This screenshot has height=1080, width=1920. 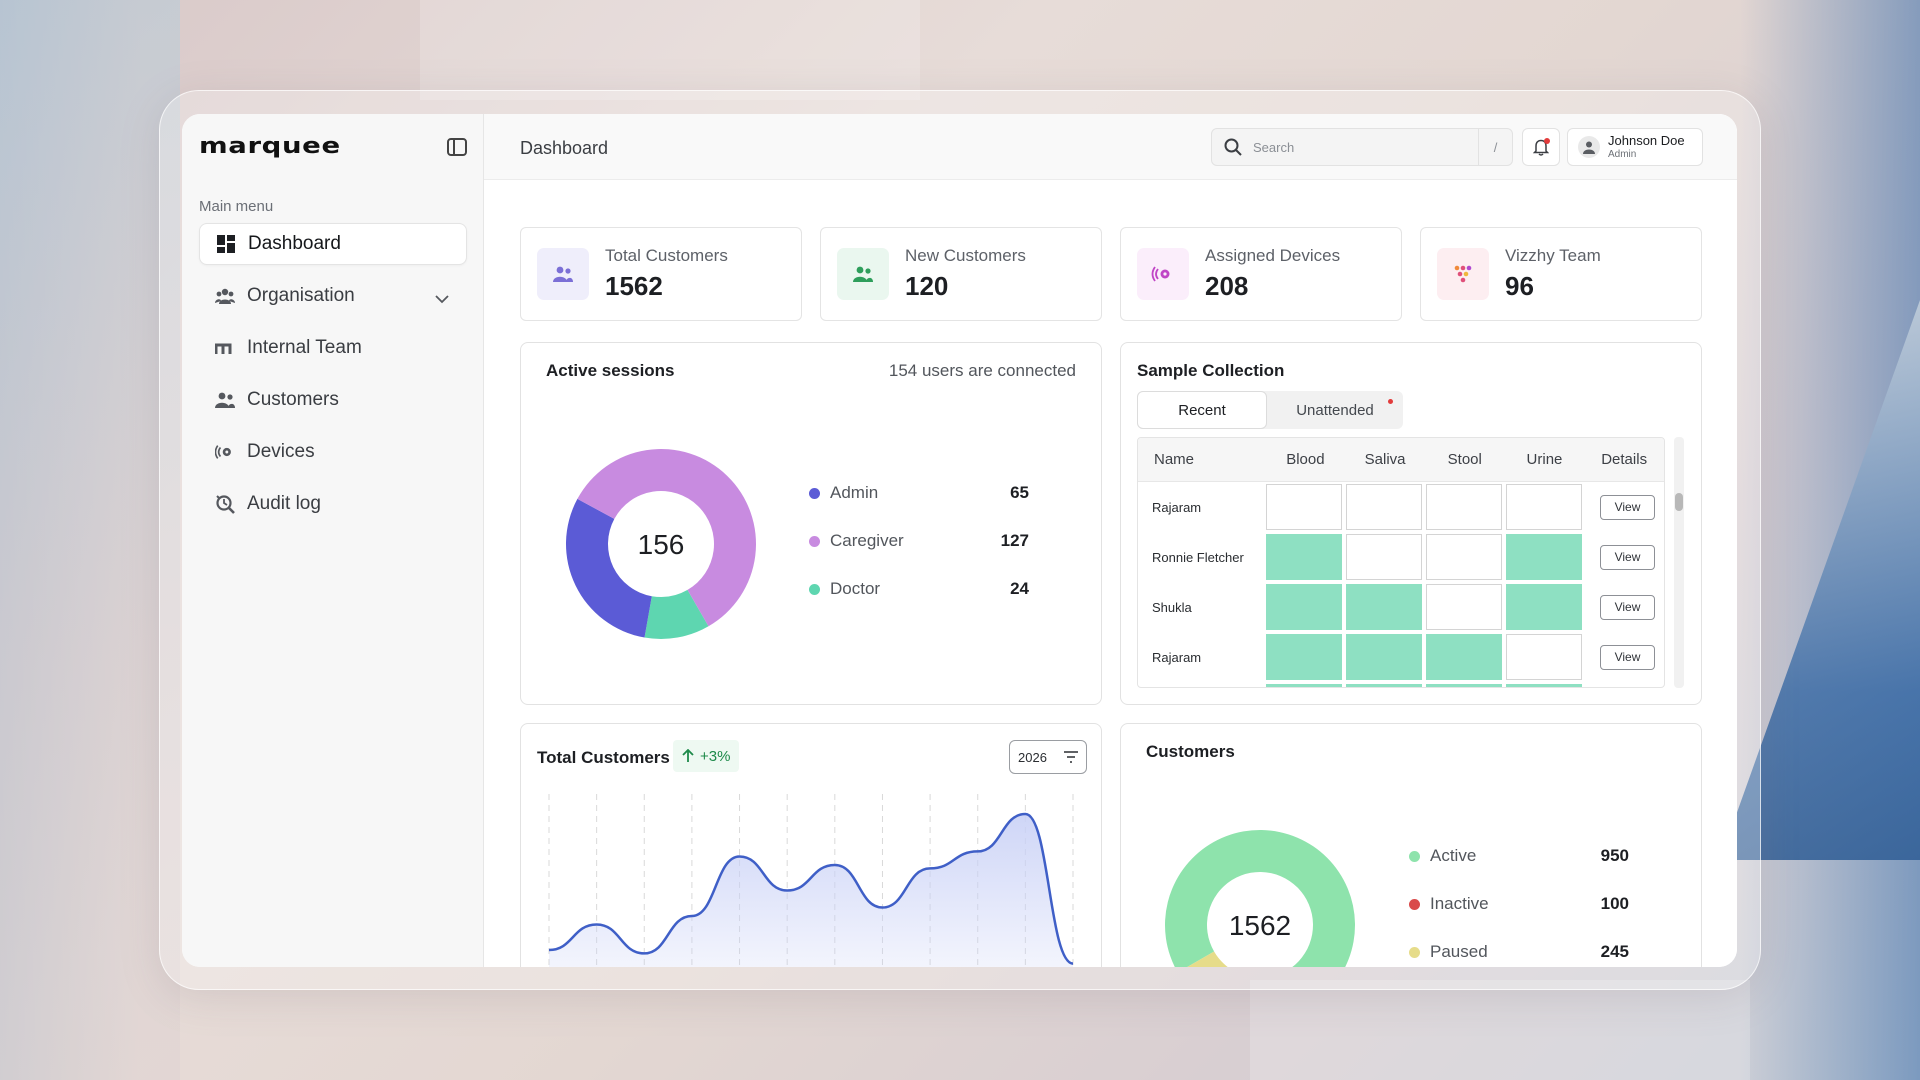 I want to click on total-customers-card: Total Customers +3% 2026, so click(x=811, y=845).